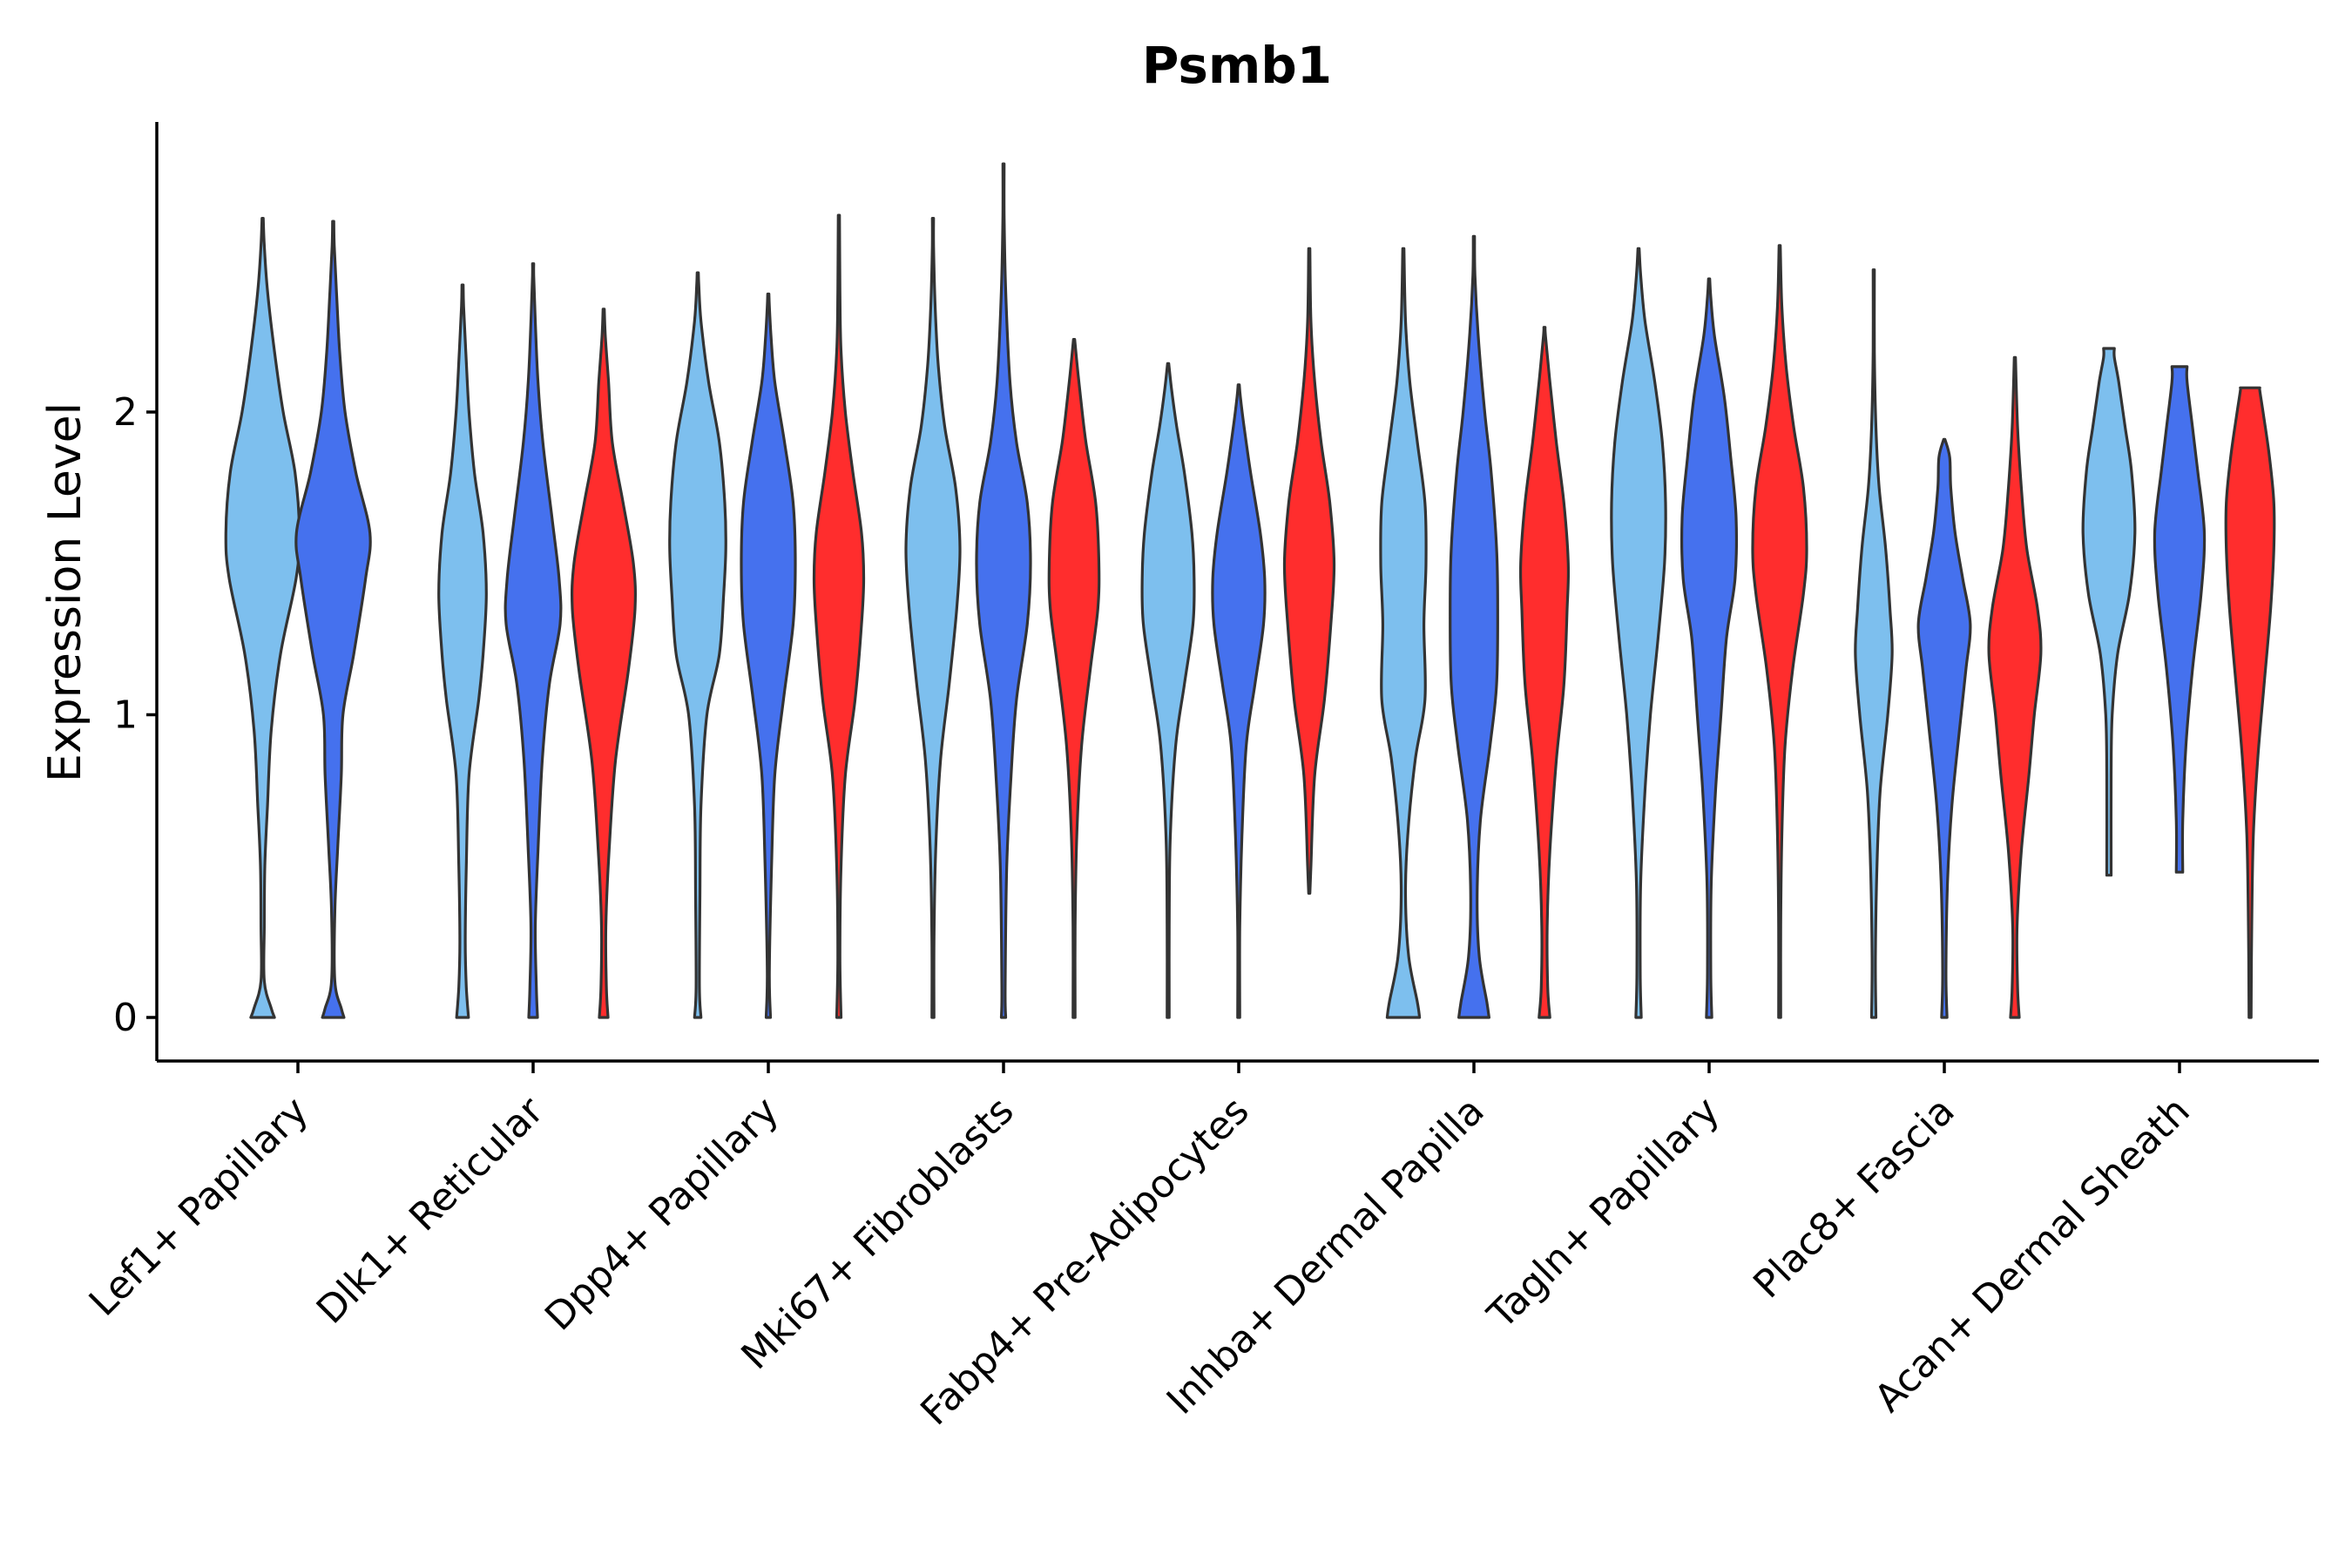 The image size is (2352, 1568). I want to click on y-tick-label-1: 1, so click(125, 716).